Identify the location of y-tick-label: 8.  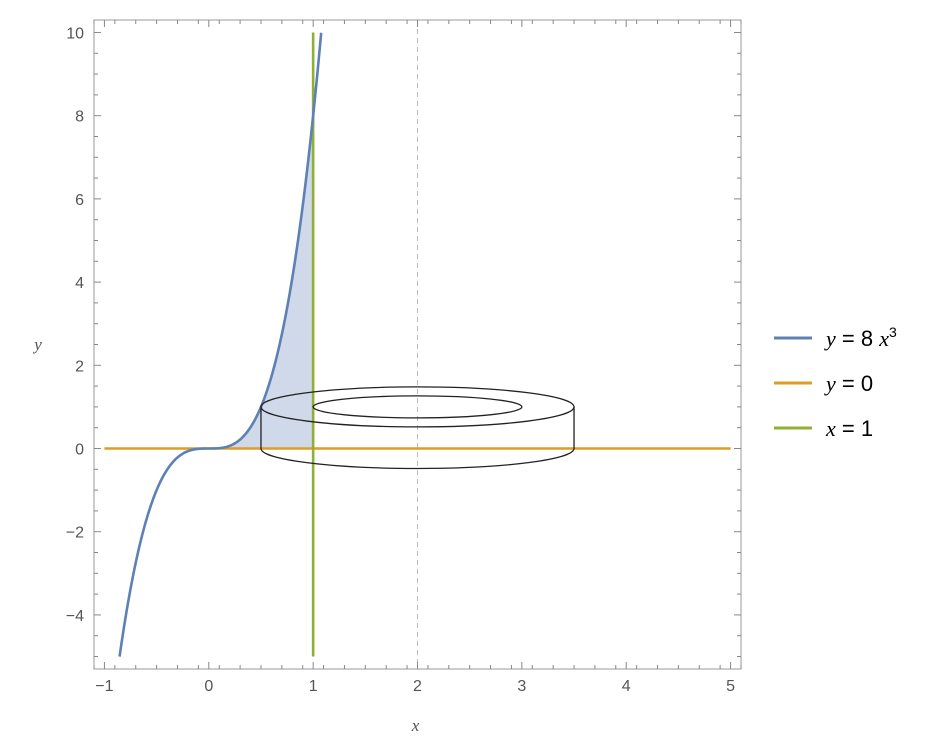
(79, 117).